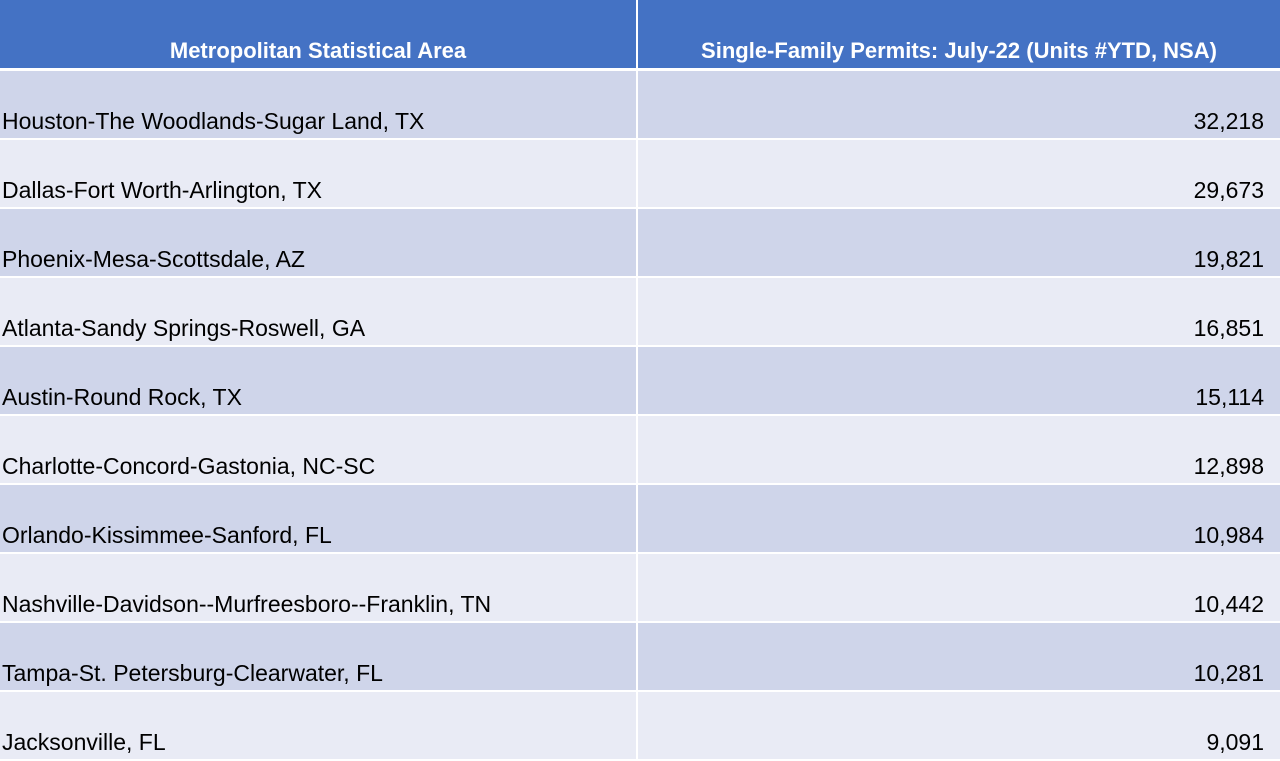  What do you see at coordinates (958, 726) in the screenshot?
I see `row-value: 9,091` at bounding box center [958, 726].